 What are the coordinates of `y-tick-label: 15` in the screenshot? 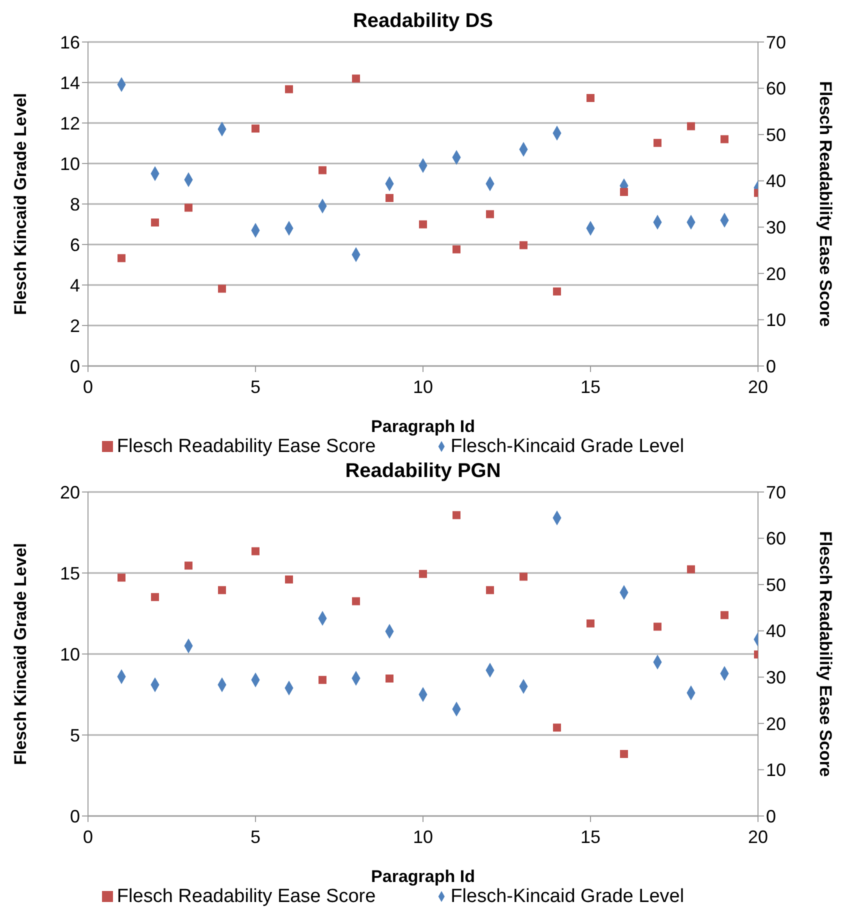 It's located at (70, 573).